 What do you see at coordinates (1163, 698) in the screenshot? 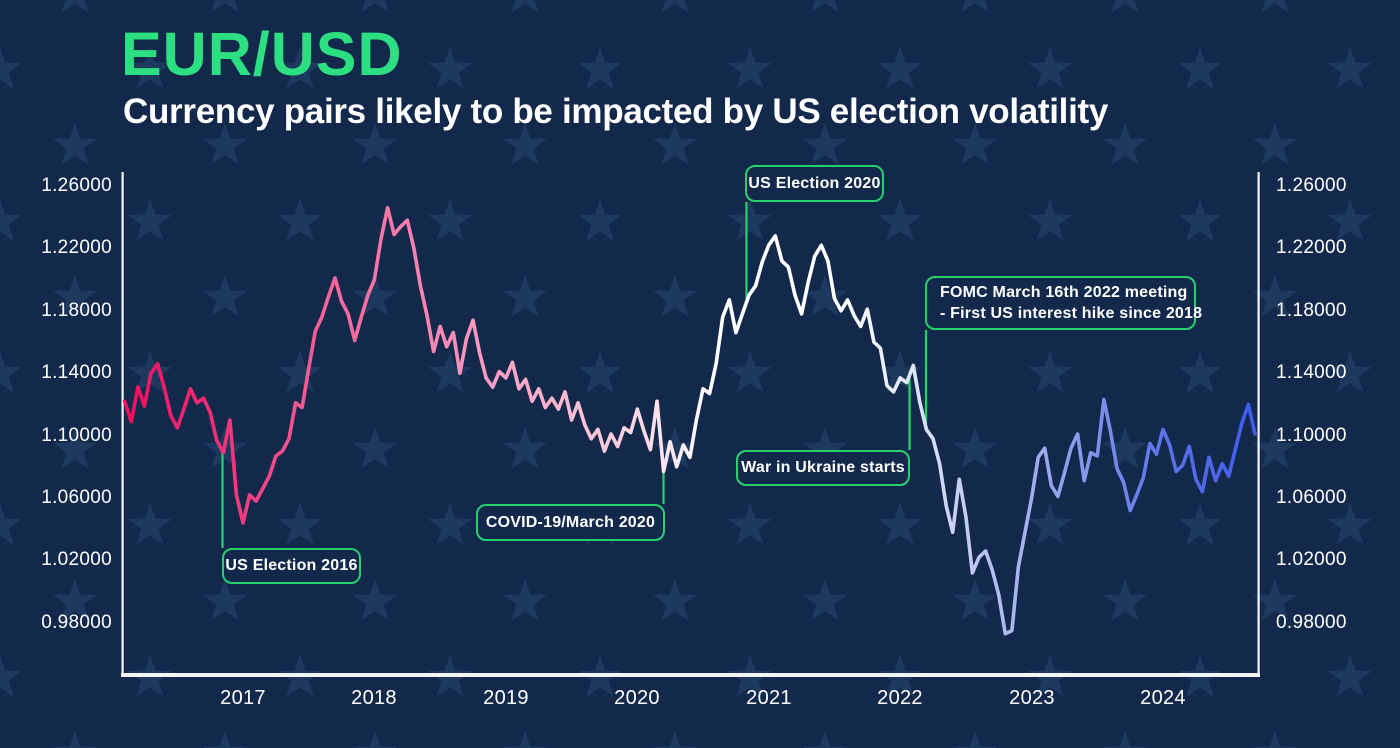
I see `x-axis-label-2024: 2024` at bounding box center [1163, 698].